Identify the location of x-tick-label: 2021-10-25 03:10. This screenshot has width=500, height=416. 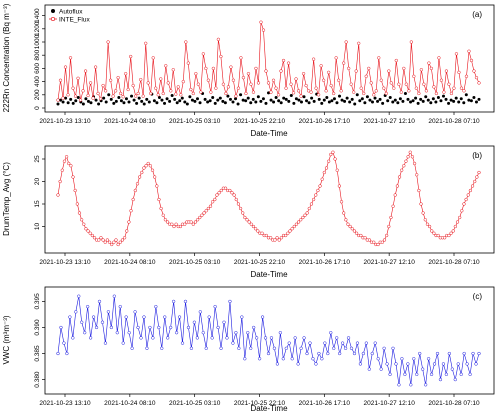
(195, 262).